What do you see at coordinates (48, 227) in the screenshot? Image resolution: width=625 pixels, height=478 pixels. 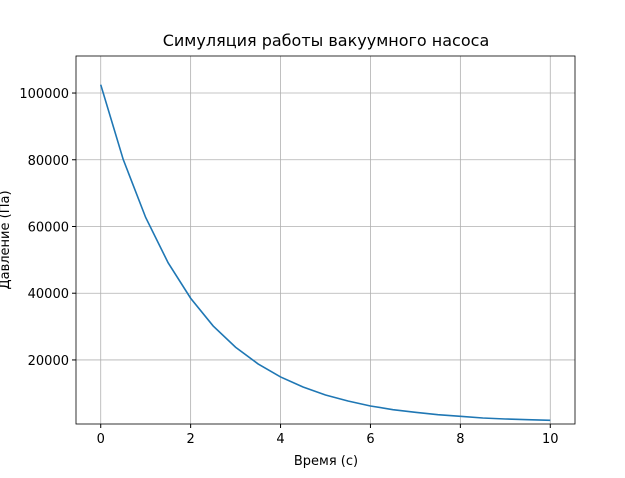 I see `y-tick-label: 60000` at bounding box center [48, 227].